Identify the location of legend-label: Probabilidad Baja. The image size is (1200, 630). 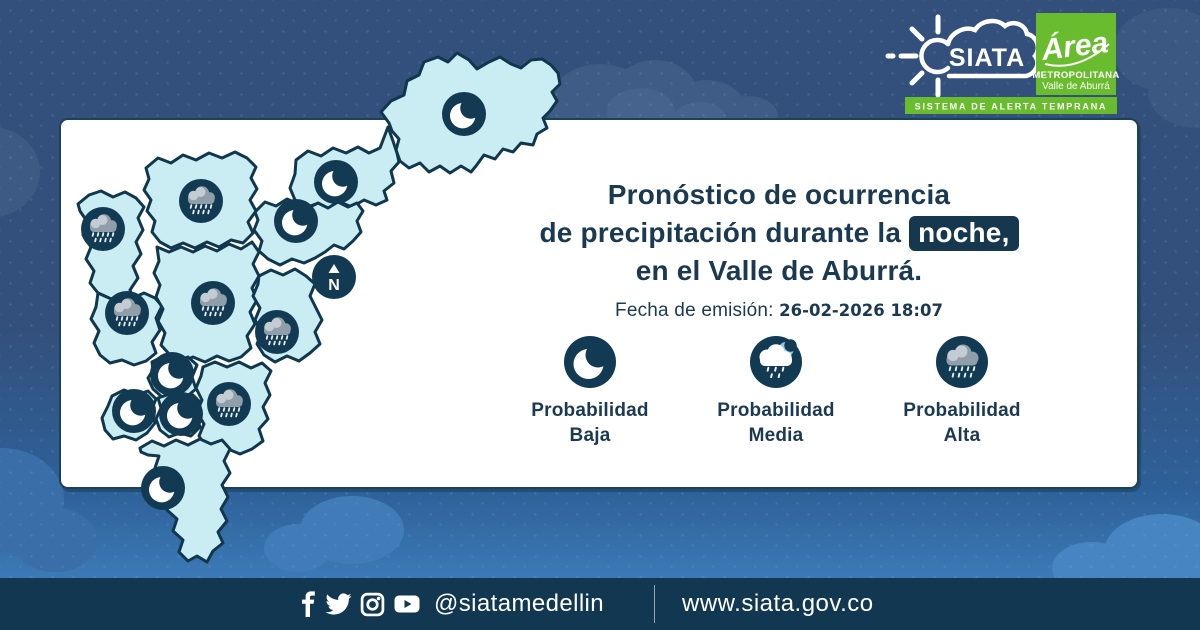
(589, 423).